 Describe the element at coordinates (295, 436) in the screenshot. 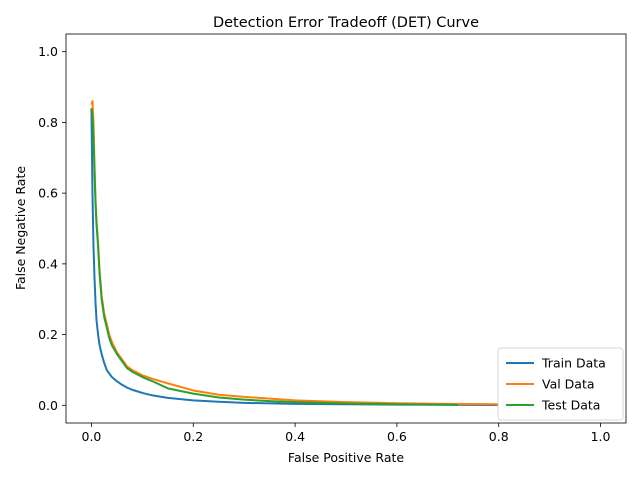

I see `x-tick-label: 0.4` at that location.